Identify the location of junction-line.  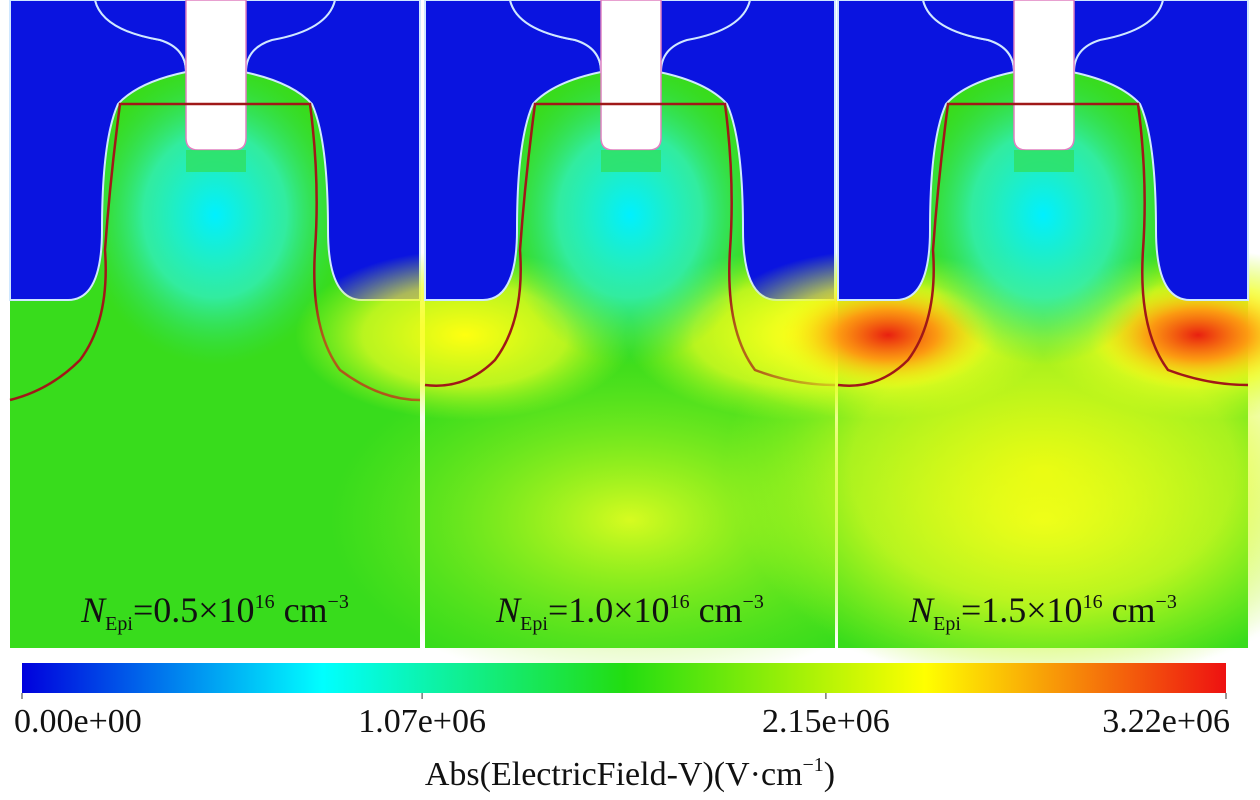
(1043, 244).